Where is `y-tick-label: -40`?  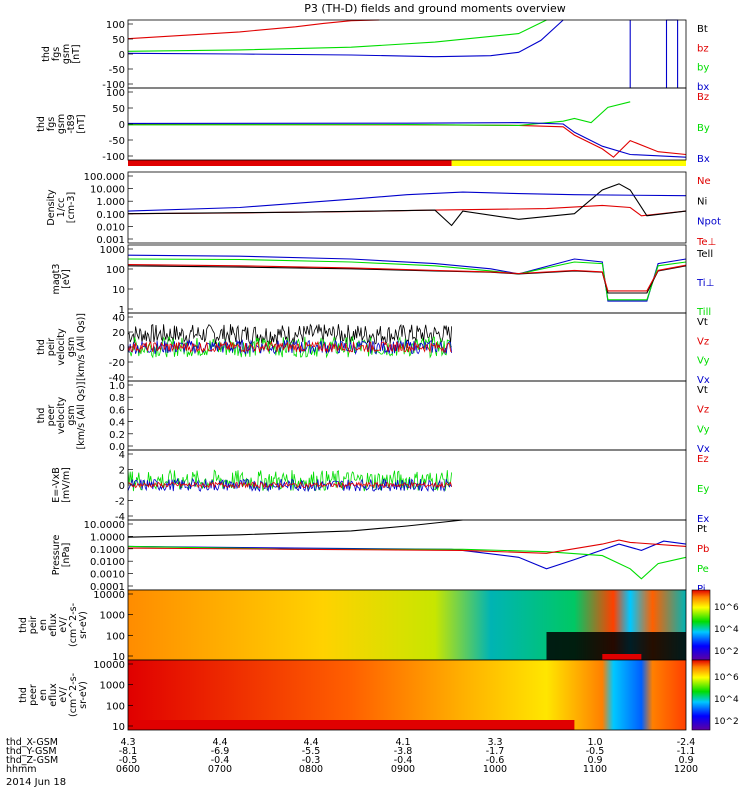 y-tick-label: -40 is located at coordinates (117, 378).